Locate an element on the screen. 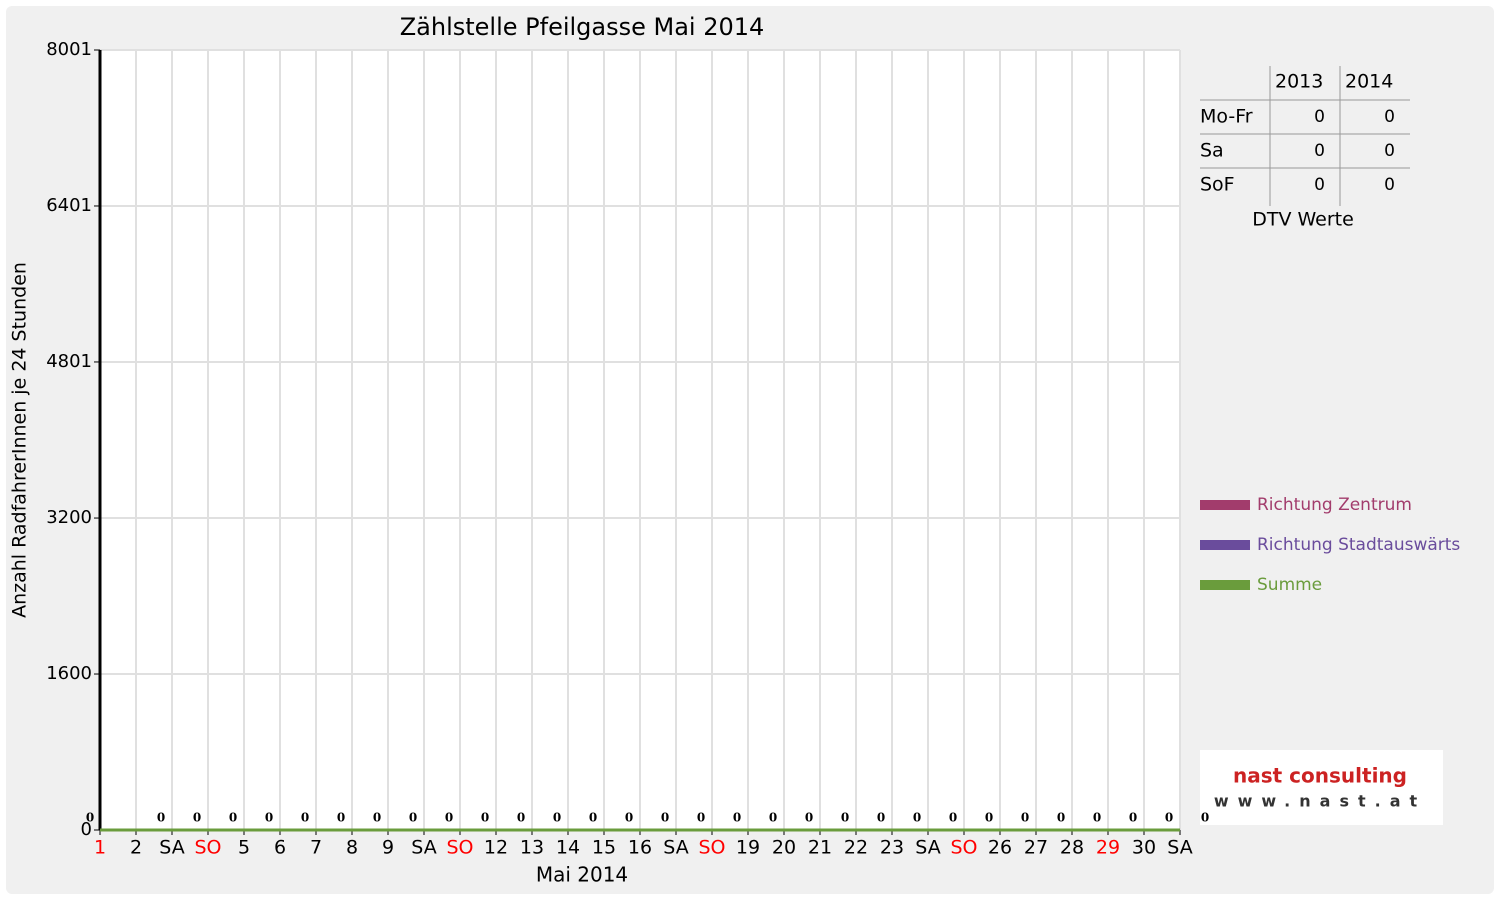 The width and height of the screenshot is (1500, 904). legend-label: Richtung Zentrum is located at coordinates (1334, 505).